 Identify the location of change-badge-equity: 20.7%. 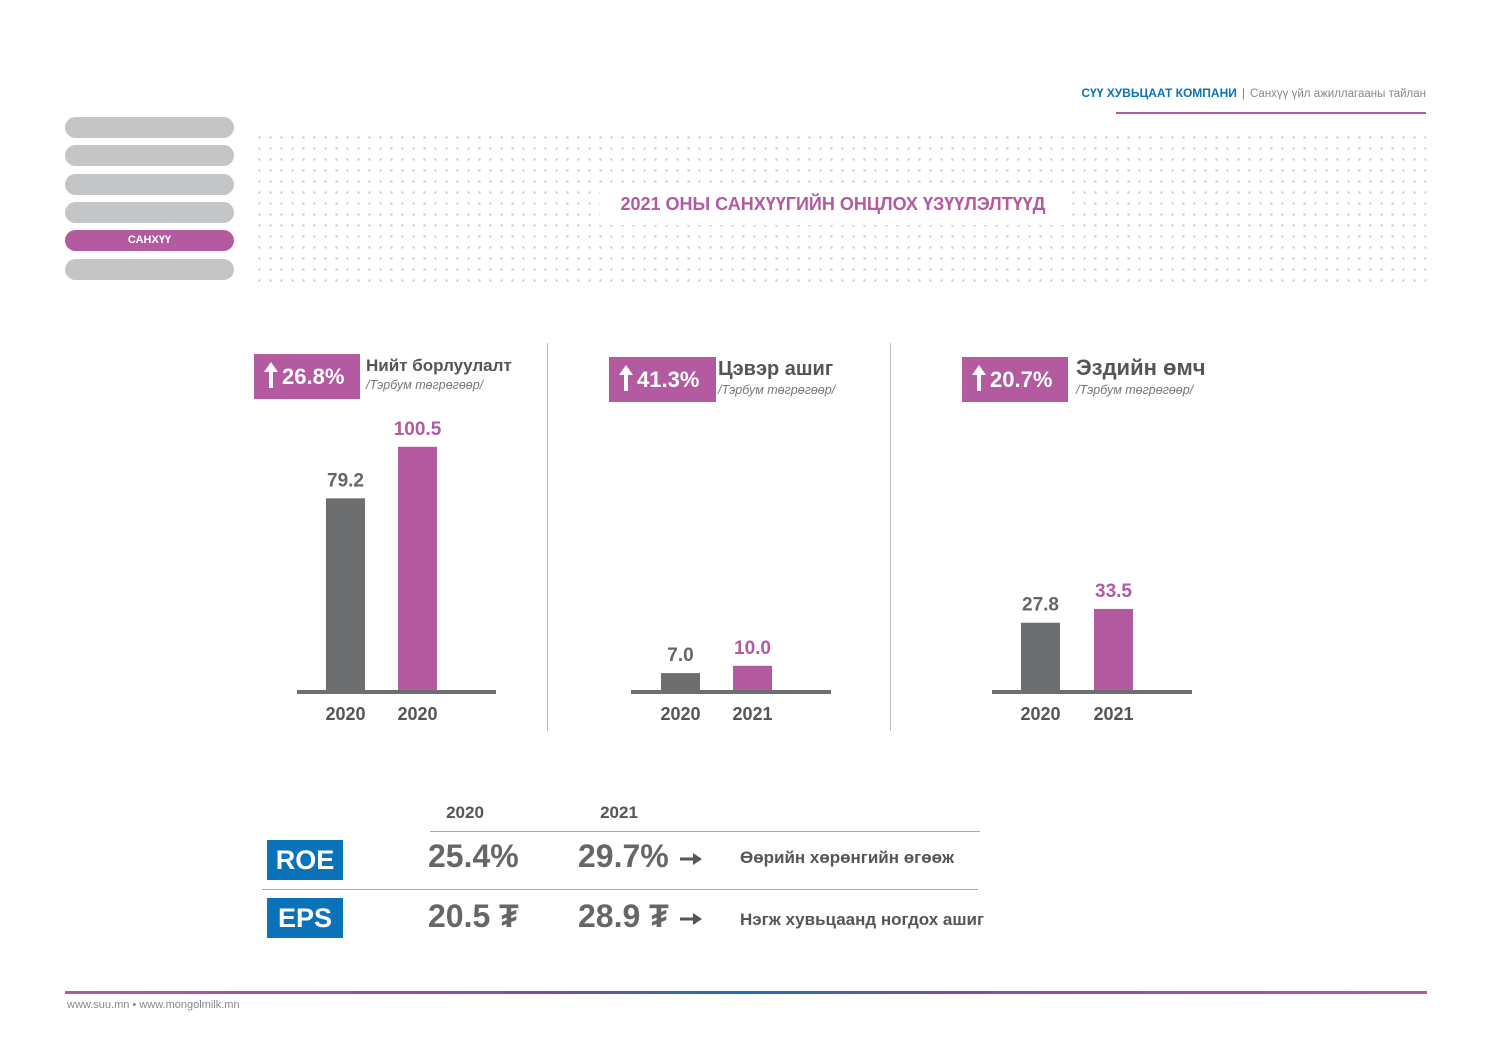
(1015, 379).